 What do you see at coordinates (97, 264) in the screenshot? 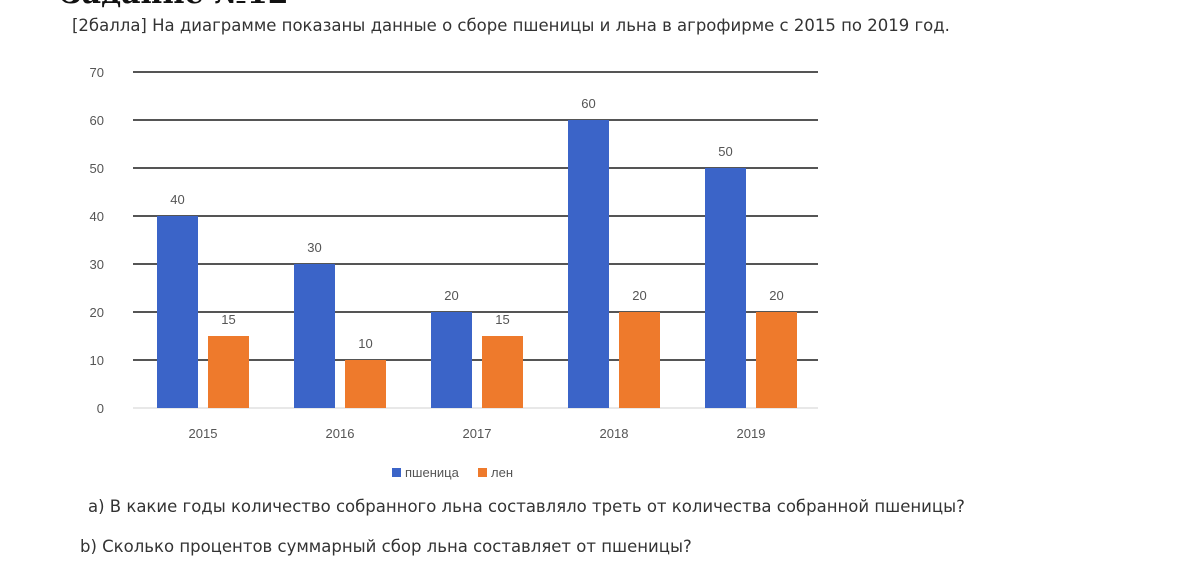
I see `y-tick-label: 30` at bounding box center [97, 264].